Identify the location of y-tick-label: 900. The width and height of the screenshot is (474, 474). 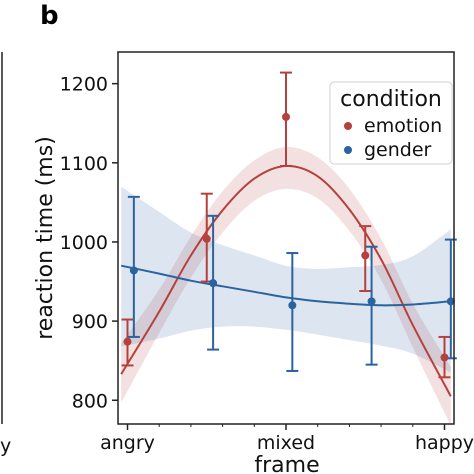
(90, 322).